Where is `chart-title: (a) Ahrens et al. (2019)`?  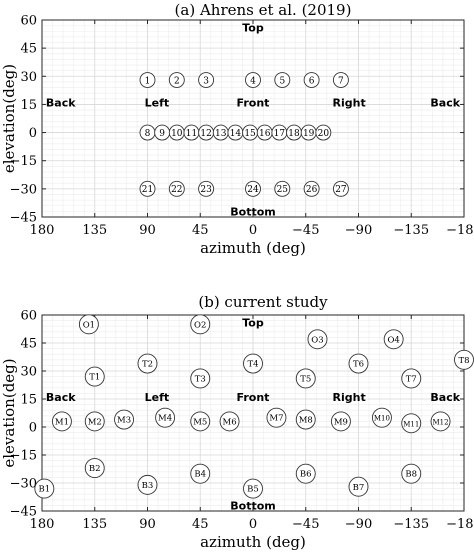
chart-title: (a) Ahrens et al. (2019) is located at coordinates (263, 10).